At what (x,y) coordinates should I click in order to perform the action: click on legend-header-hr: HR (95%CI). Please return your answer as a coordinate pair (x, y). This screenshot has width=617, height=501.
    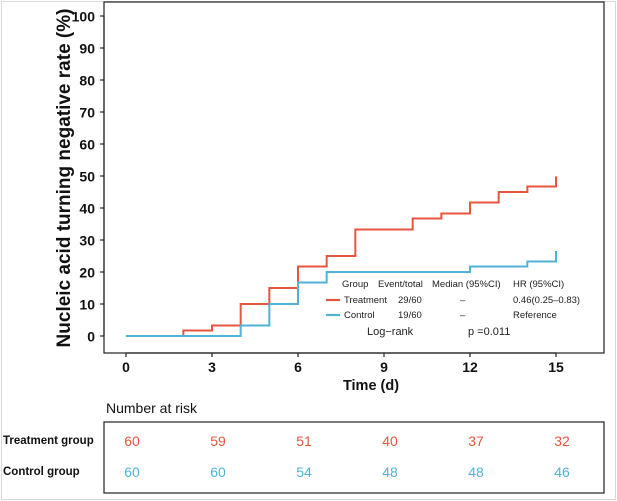
    Looking at the image, I should click on (538, 284).